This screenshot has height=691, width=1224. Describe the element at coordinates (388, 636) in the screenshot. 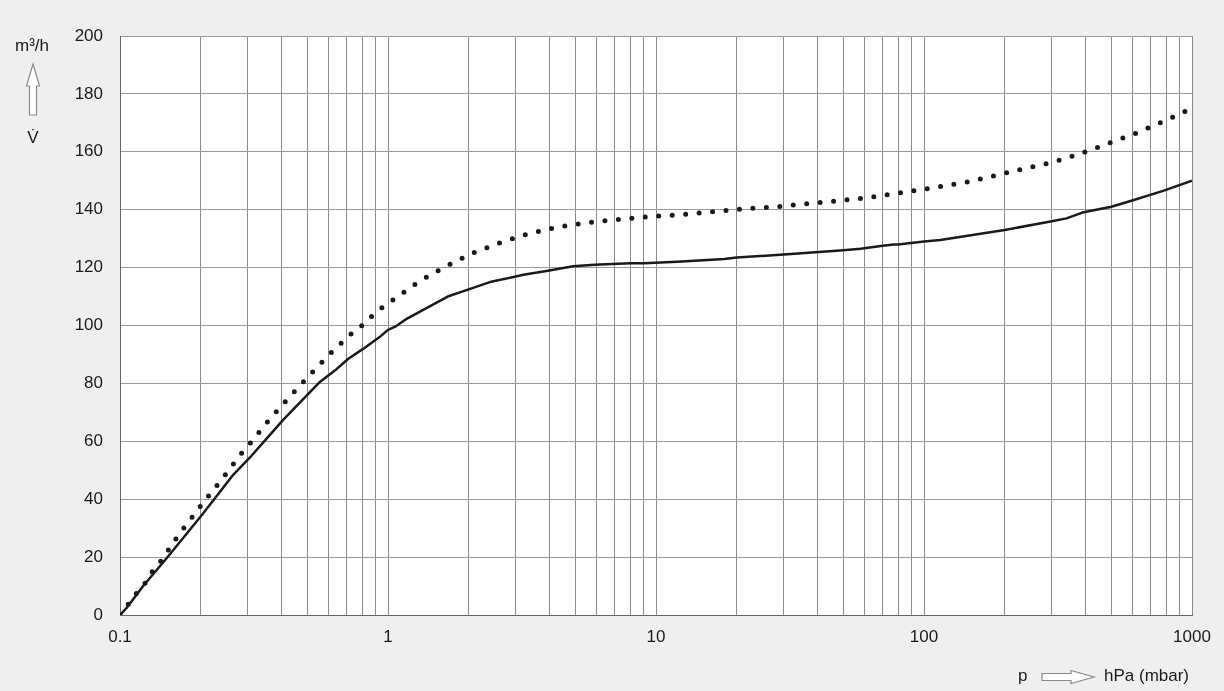

I see `x-tick-label: 1` at that location.